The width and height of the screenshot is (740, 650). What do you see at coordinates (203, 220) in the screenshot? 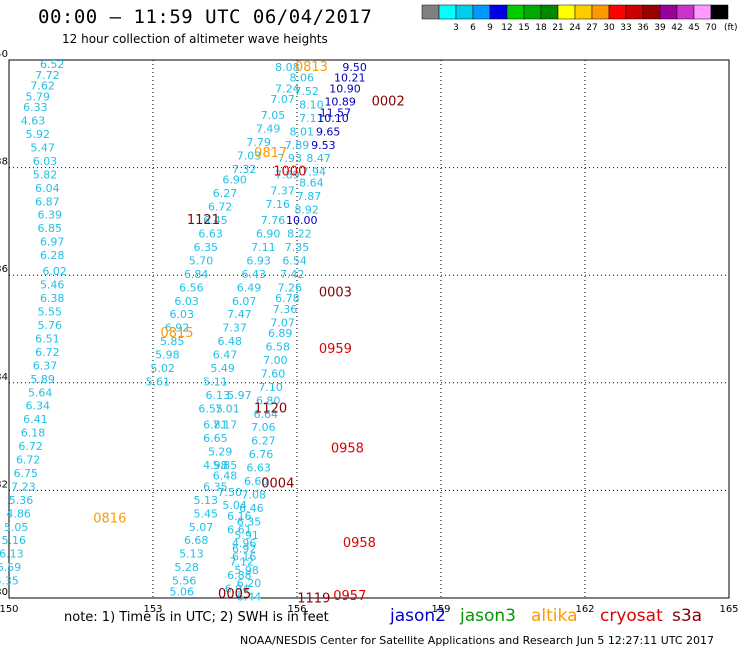
I see `track-time-label: 1121` at bounding box center [203, 220].